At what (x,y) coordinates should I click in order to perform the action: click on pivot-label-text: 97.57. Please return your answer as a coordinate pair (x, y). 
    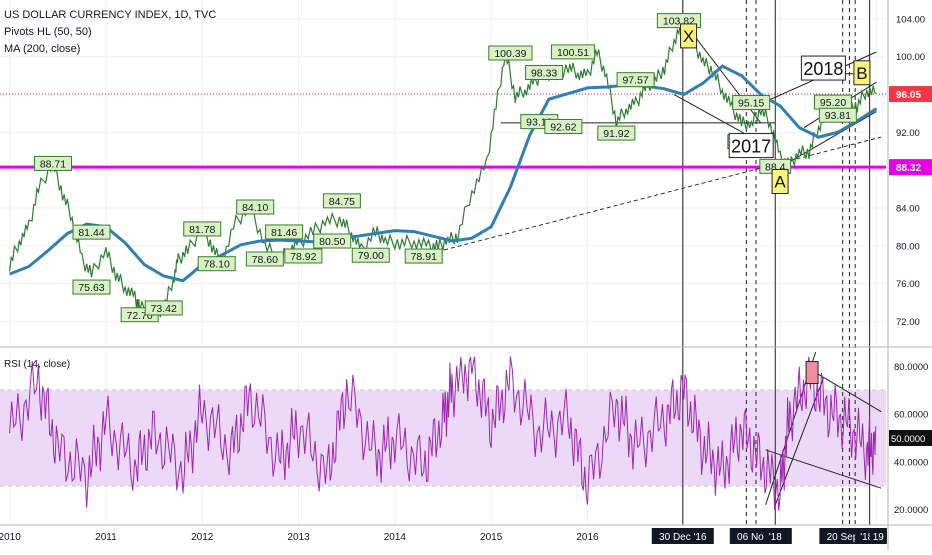
    Looking at the image, I should click on (635, 81).